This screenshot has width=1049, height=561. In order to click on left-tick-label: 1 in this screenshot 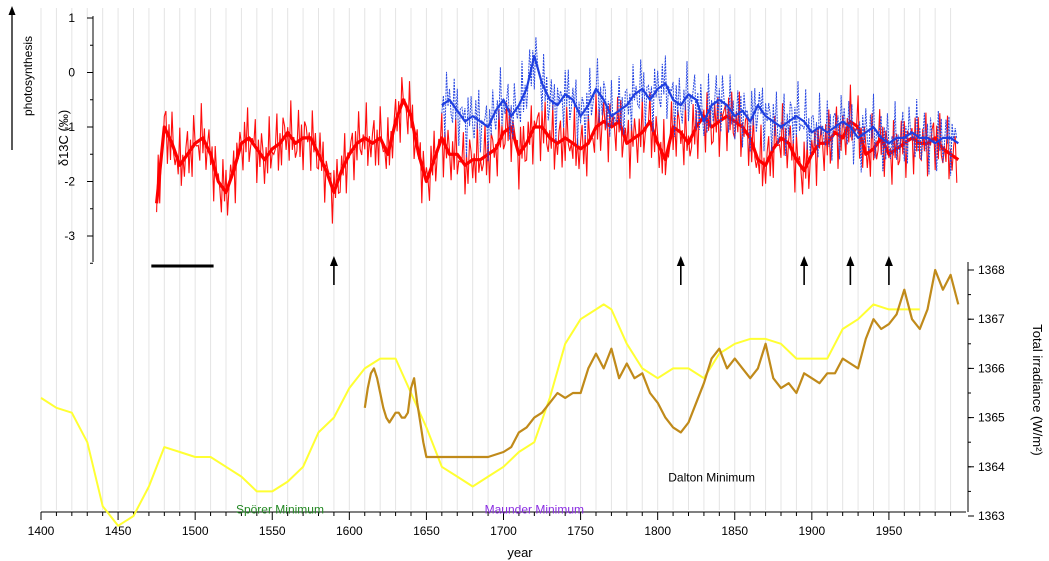, I will do `click(71, 18)`.